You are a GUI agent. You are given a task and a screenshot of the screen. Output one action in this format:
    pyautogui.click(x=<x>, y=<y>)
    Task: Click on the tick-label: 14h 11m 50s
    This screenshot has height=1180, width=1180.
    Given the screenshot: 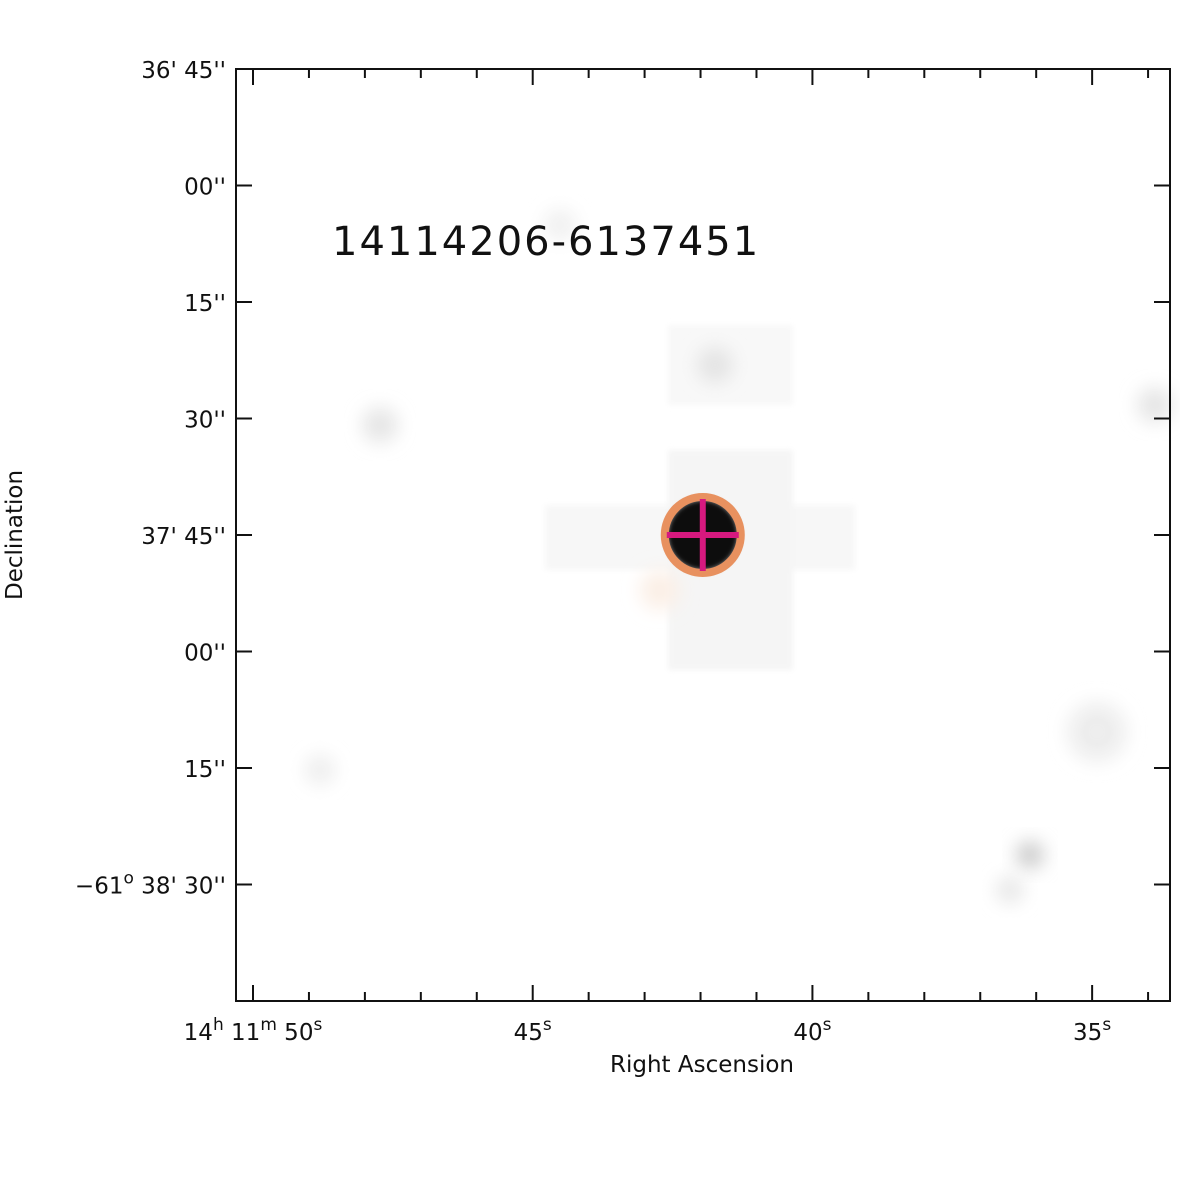 What is the action you would take?
    pyautogui.click(x=253, y=1030)
    